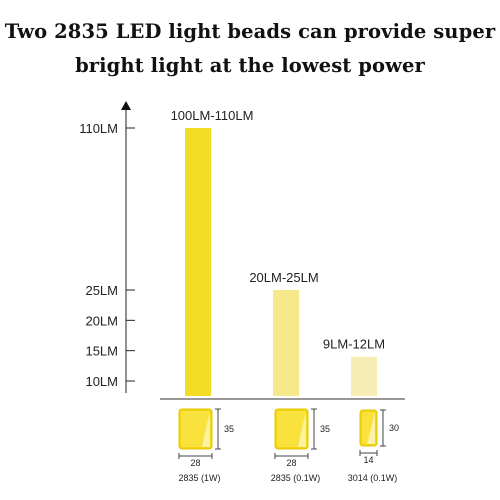 The image size is (500, 500). What do you see at coordinates (373, 478) in the screenshot?
I see `chip-model-label: 3014 (0.1W)` at bounding box center [373, 478].